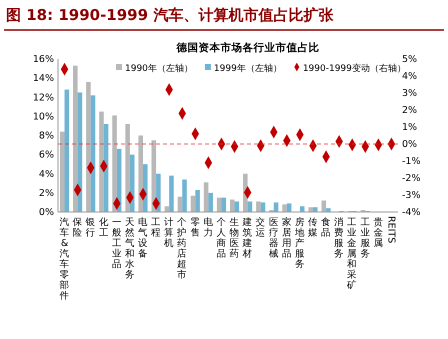  Describe the element at coordinates (365, 238) in the screenshot. I see `x-tick-label: 工业服务` at that location.